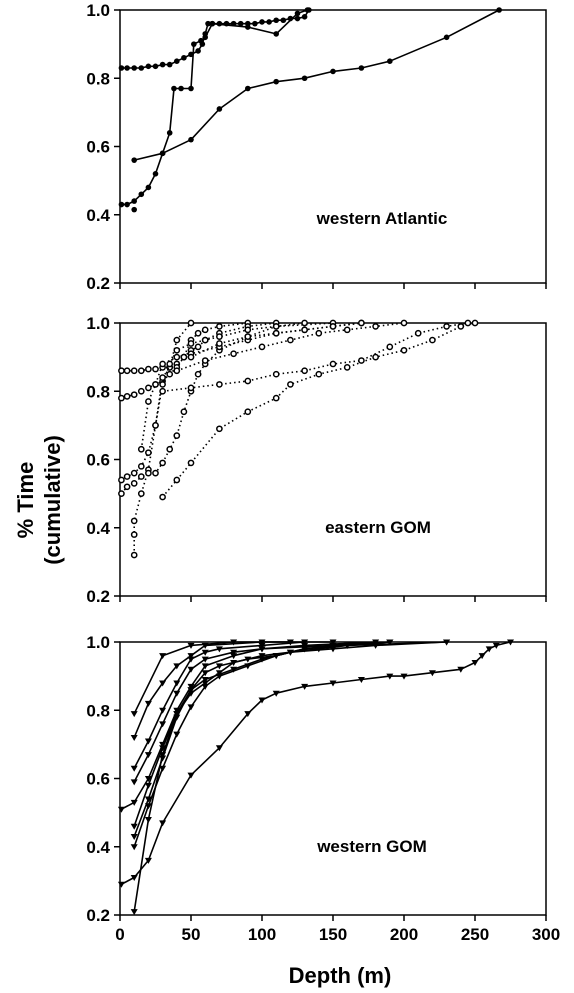  What do you see at coordinates (371, 846) in the screenshot?
I see `panel-label: western GOM` at bounding box center [371, 846].